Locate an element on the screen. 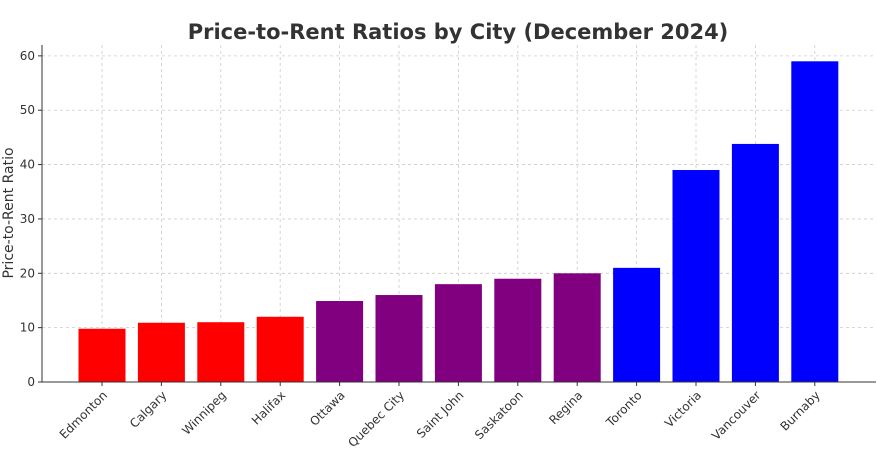 The width and height of the screenshot is (877, 453). x-tick-label: Halifax is located at coordinates (268, 407).